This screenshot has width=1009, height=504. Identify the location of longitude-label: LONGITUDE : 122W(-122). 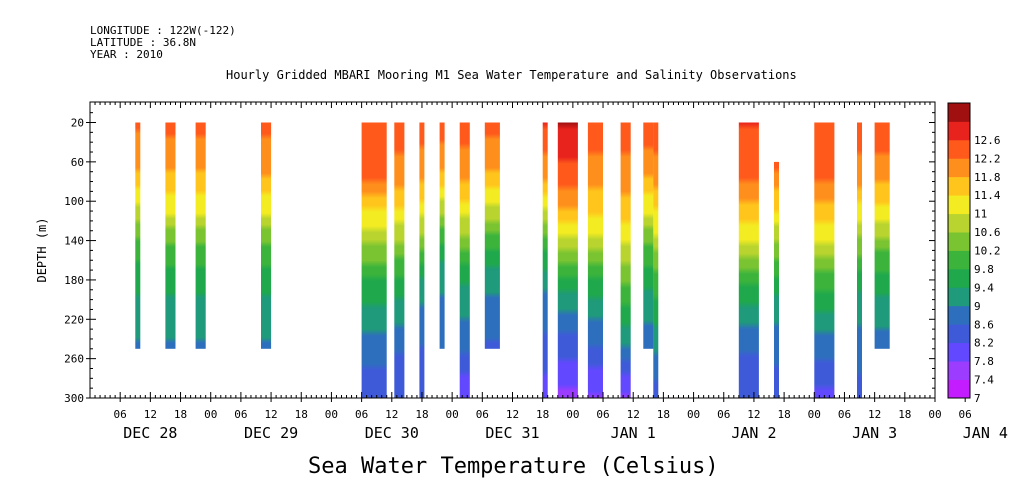
(163, 30).